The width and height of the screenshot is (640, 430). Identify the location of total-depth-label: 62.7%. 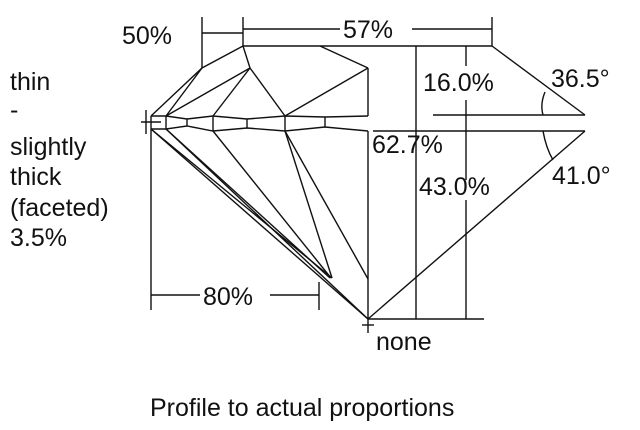
(407, 145).